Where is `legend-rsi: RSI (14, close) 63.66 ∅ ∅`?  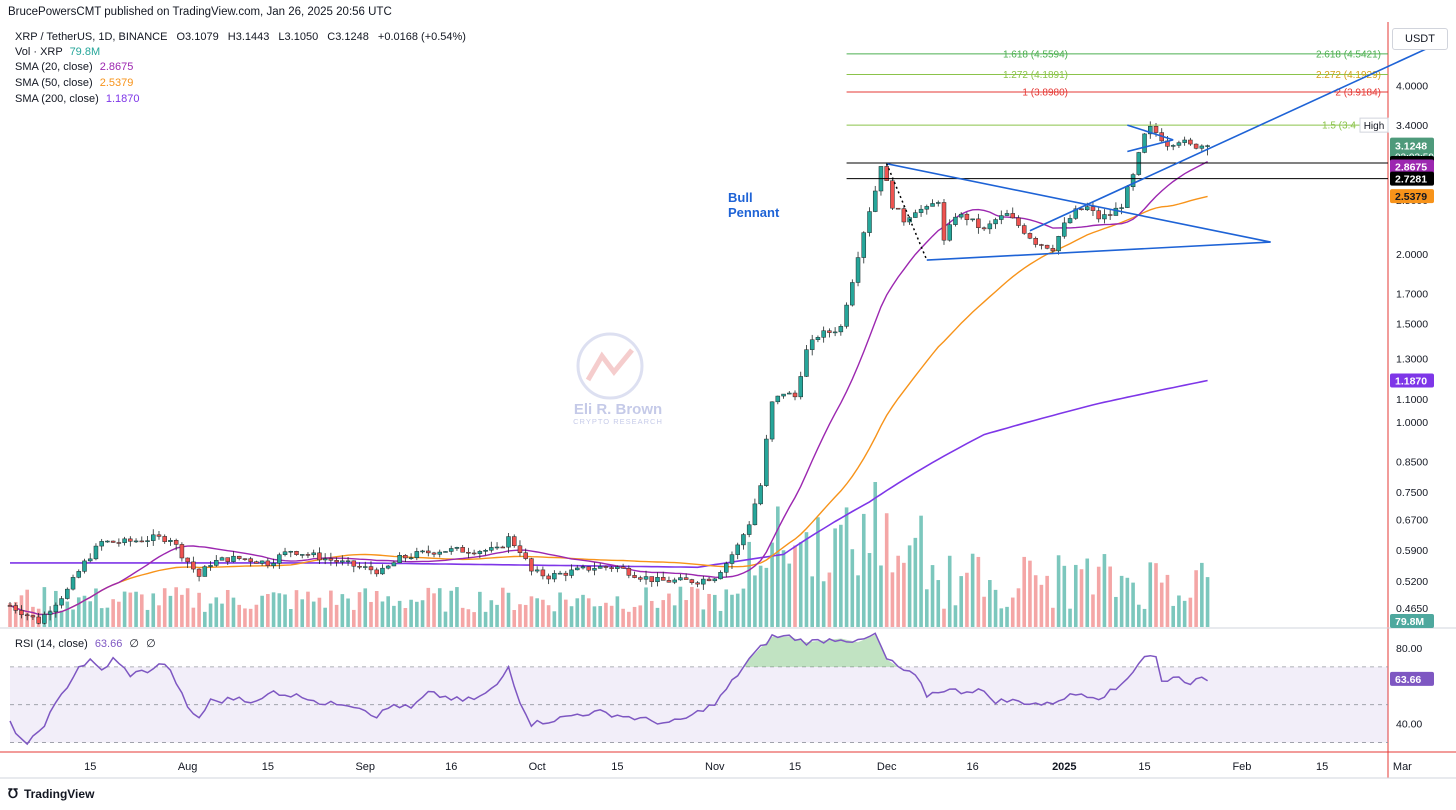 legend-rsi: RSI (14, close) 63.66 ∅ ∅ is located at coordinates (85, 643).